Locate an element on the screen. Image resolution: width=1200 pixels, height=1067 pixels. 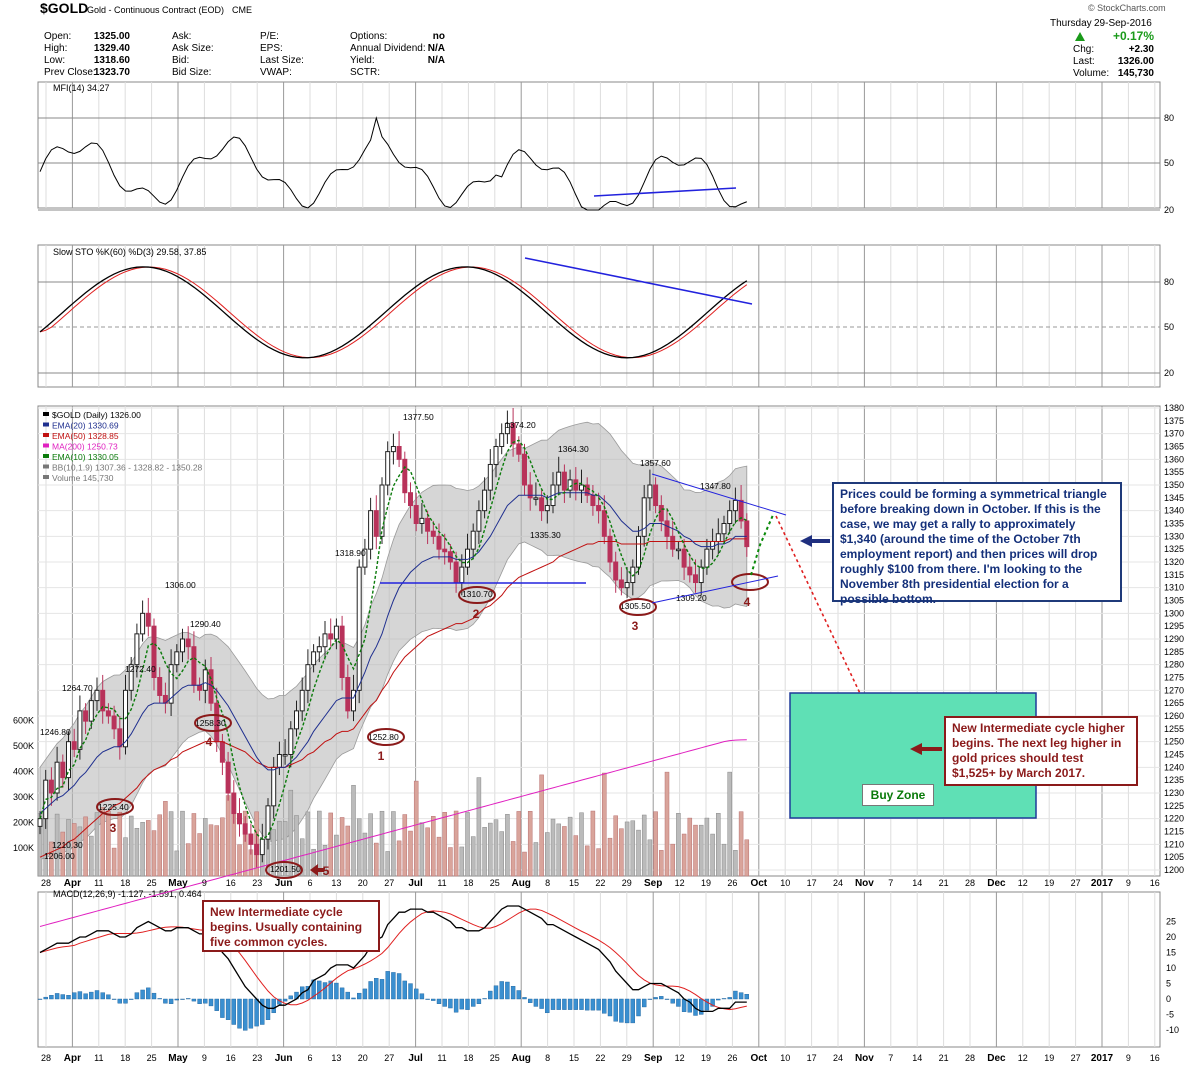
price-pivot-label: 1305.50 is located at coordinates (635, 606).